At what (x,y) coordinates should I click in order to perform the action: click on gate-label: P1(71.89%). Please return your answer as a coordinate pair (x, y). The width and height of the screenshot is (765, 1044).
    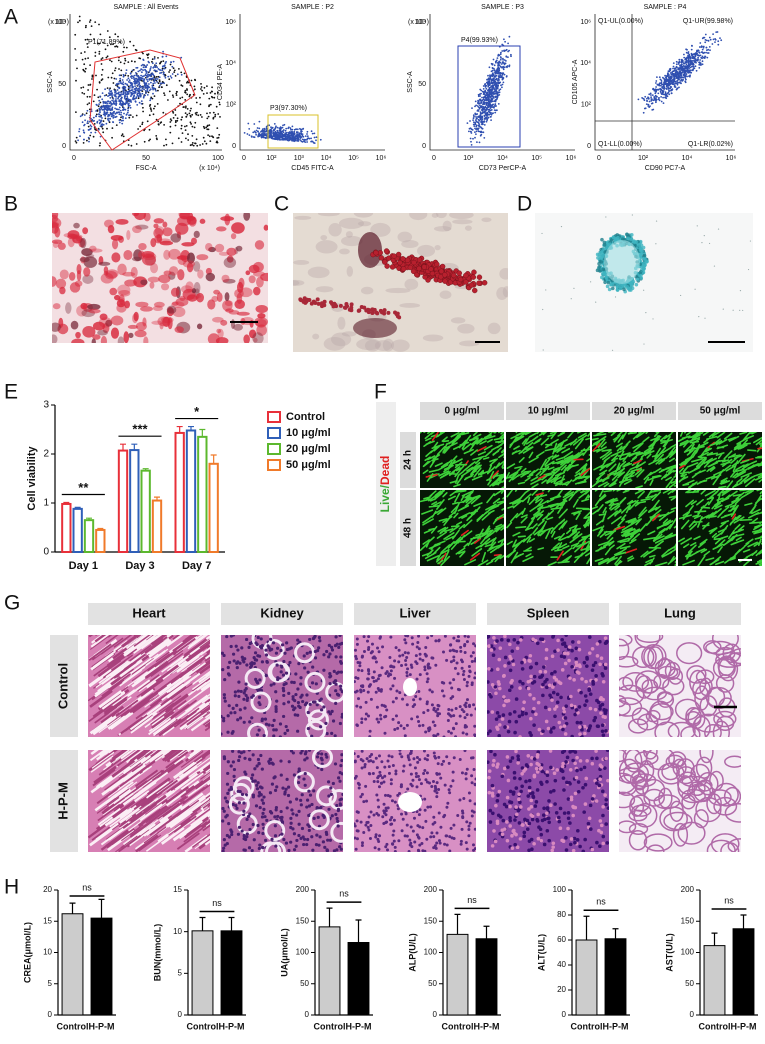
    Looking at the image, I should click on (106, 42).